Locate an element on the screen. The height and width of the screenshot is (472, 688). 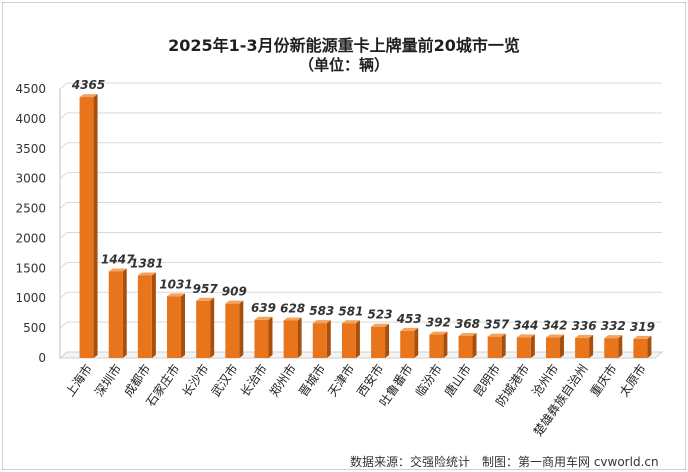
data-label: 628 is located at coordinates (292, 308).